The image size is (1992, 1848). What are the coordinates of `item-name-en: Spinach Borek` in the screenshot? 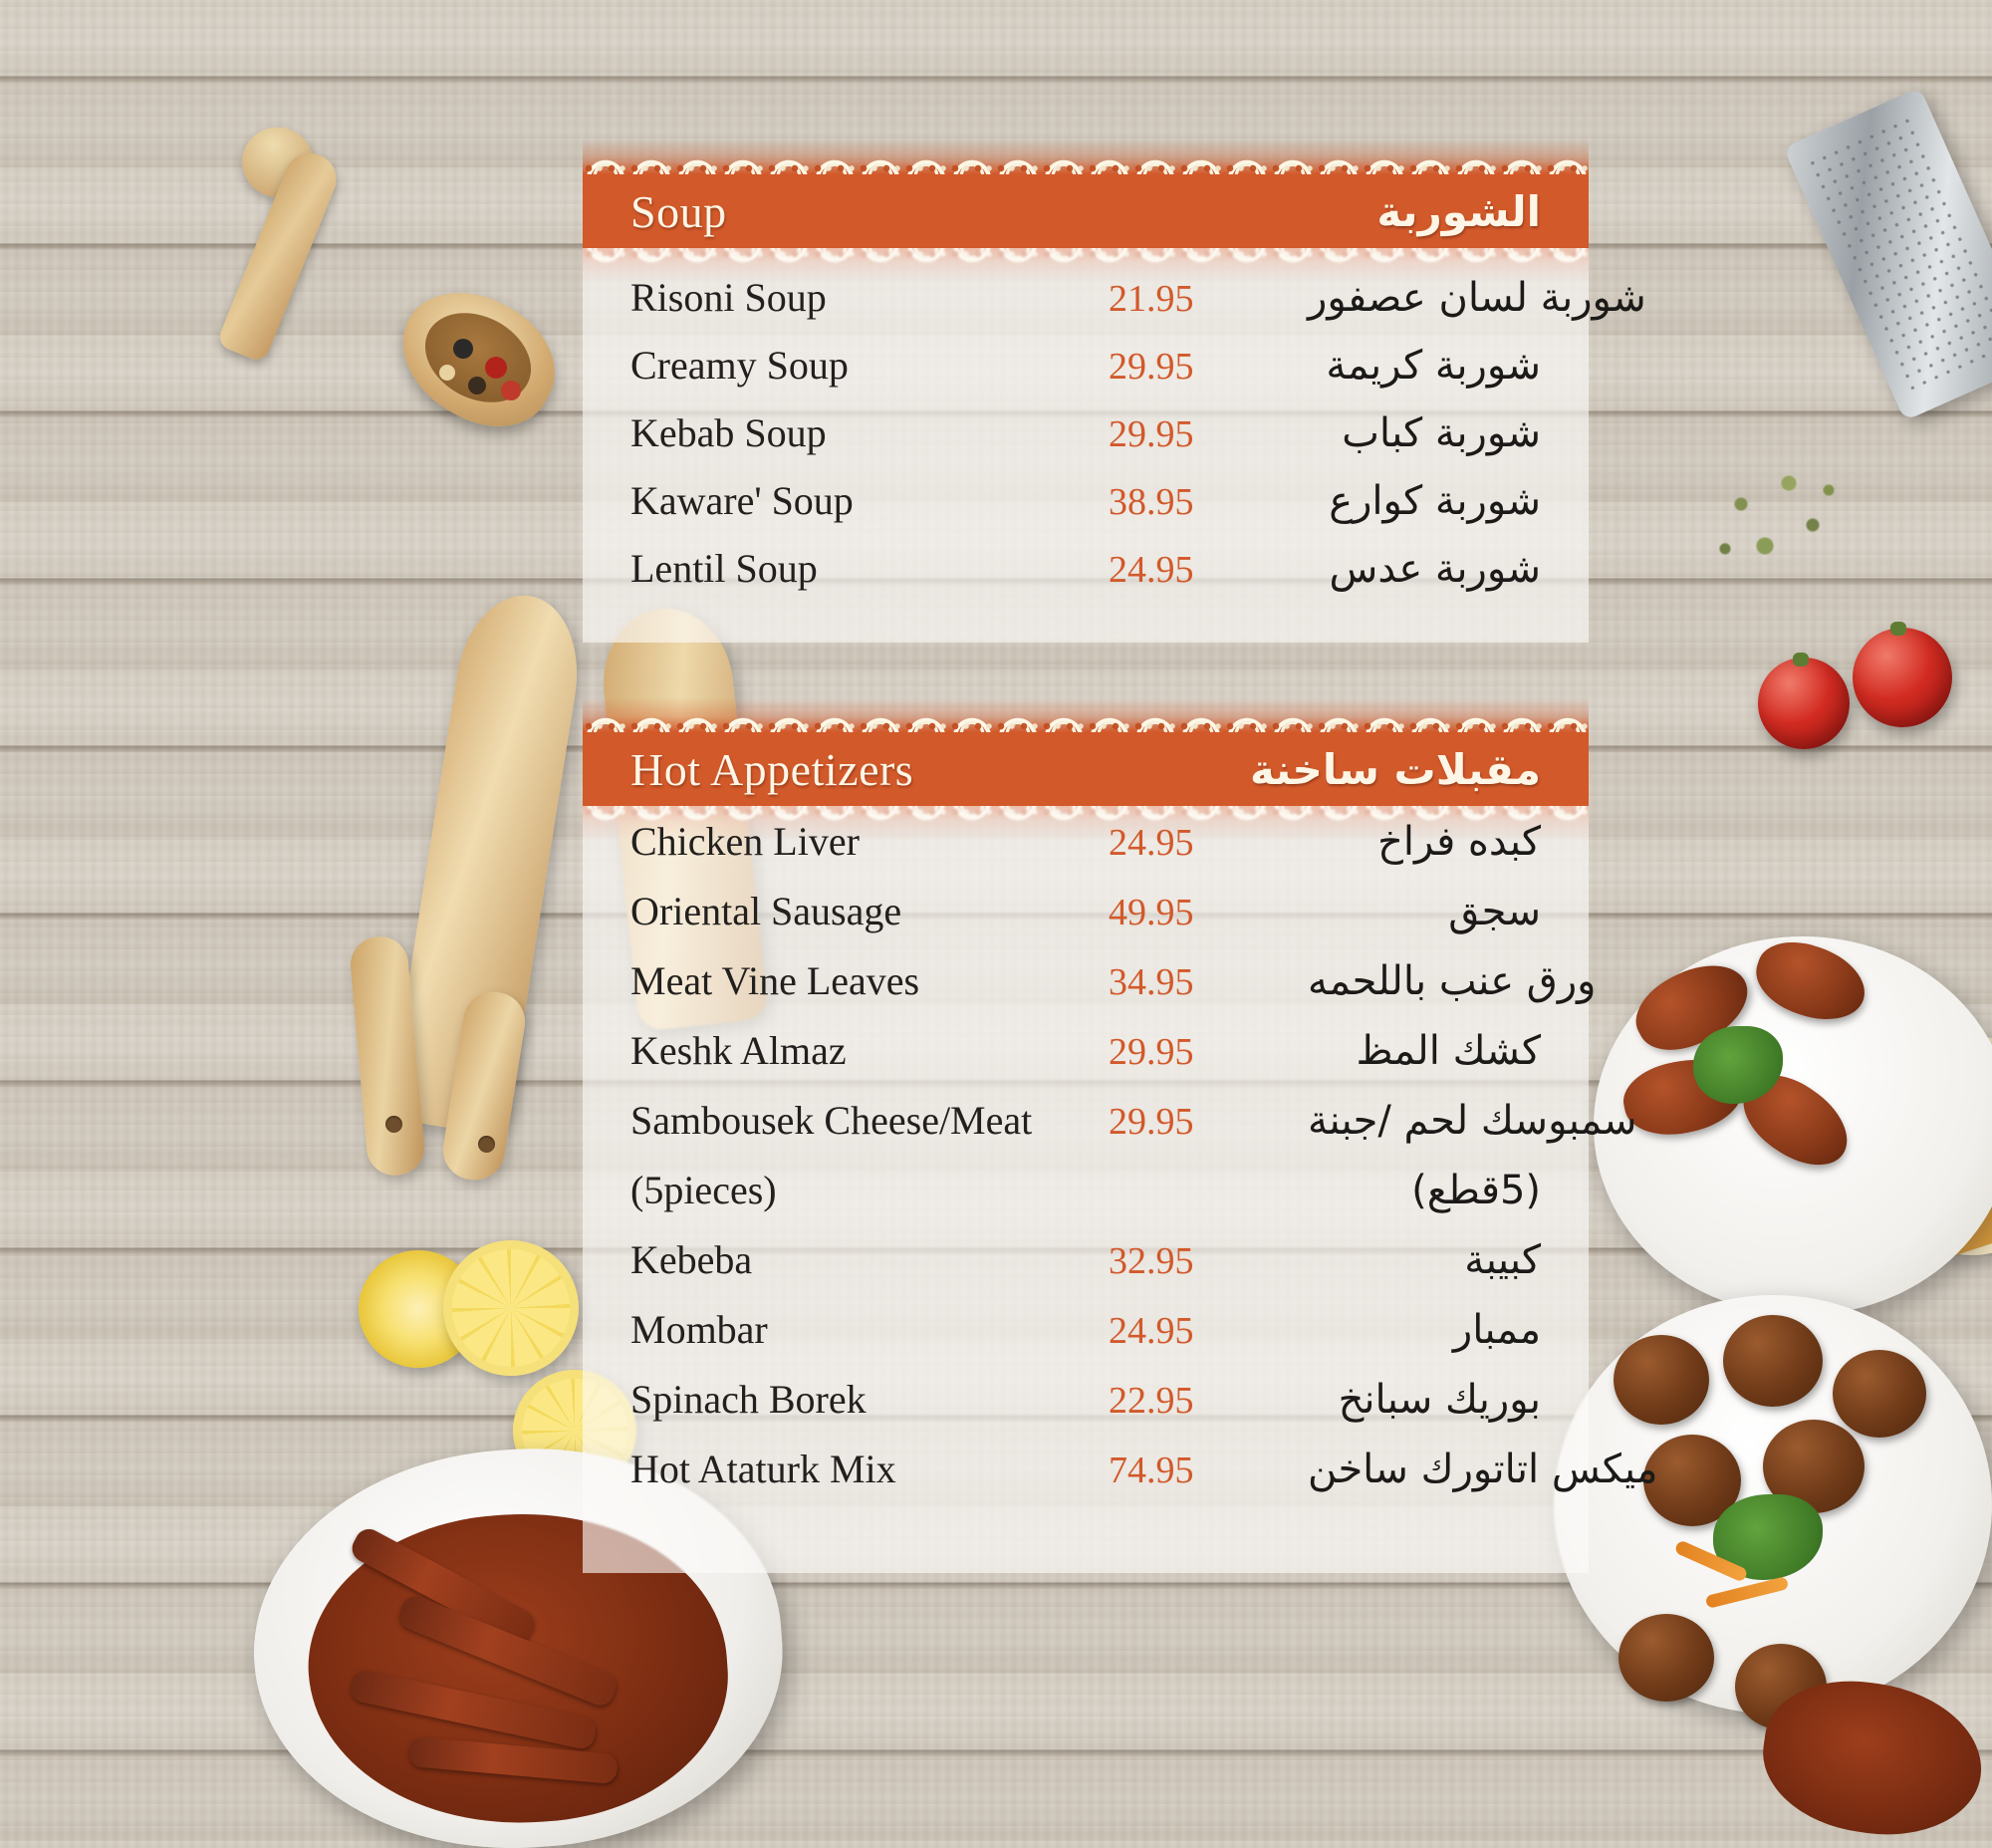 It's located at (748, 1400).